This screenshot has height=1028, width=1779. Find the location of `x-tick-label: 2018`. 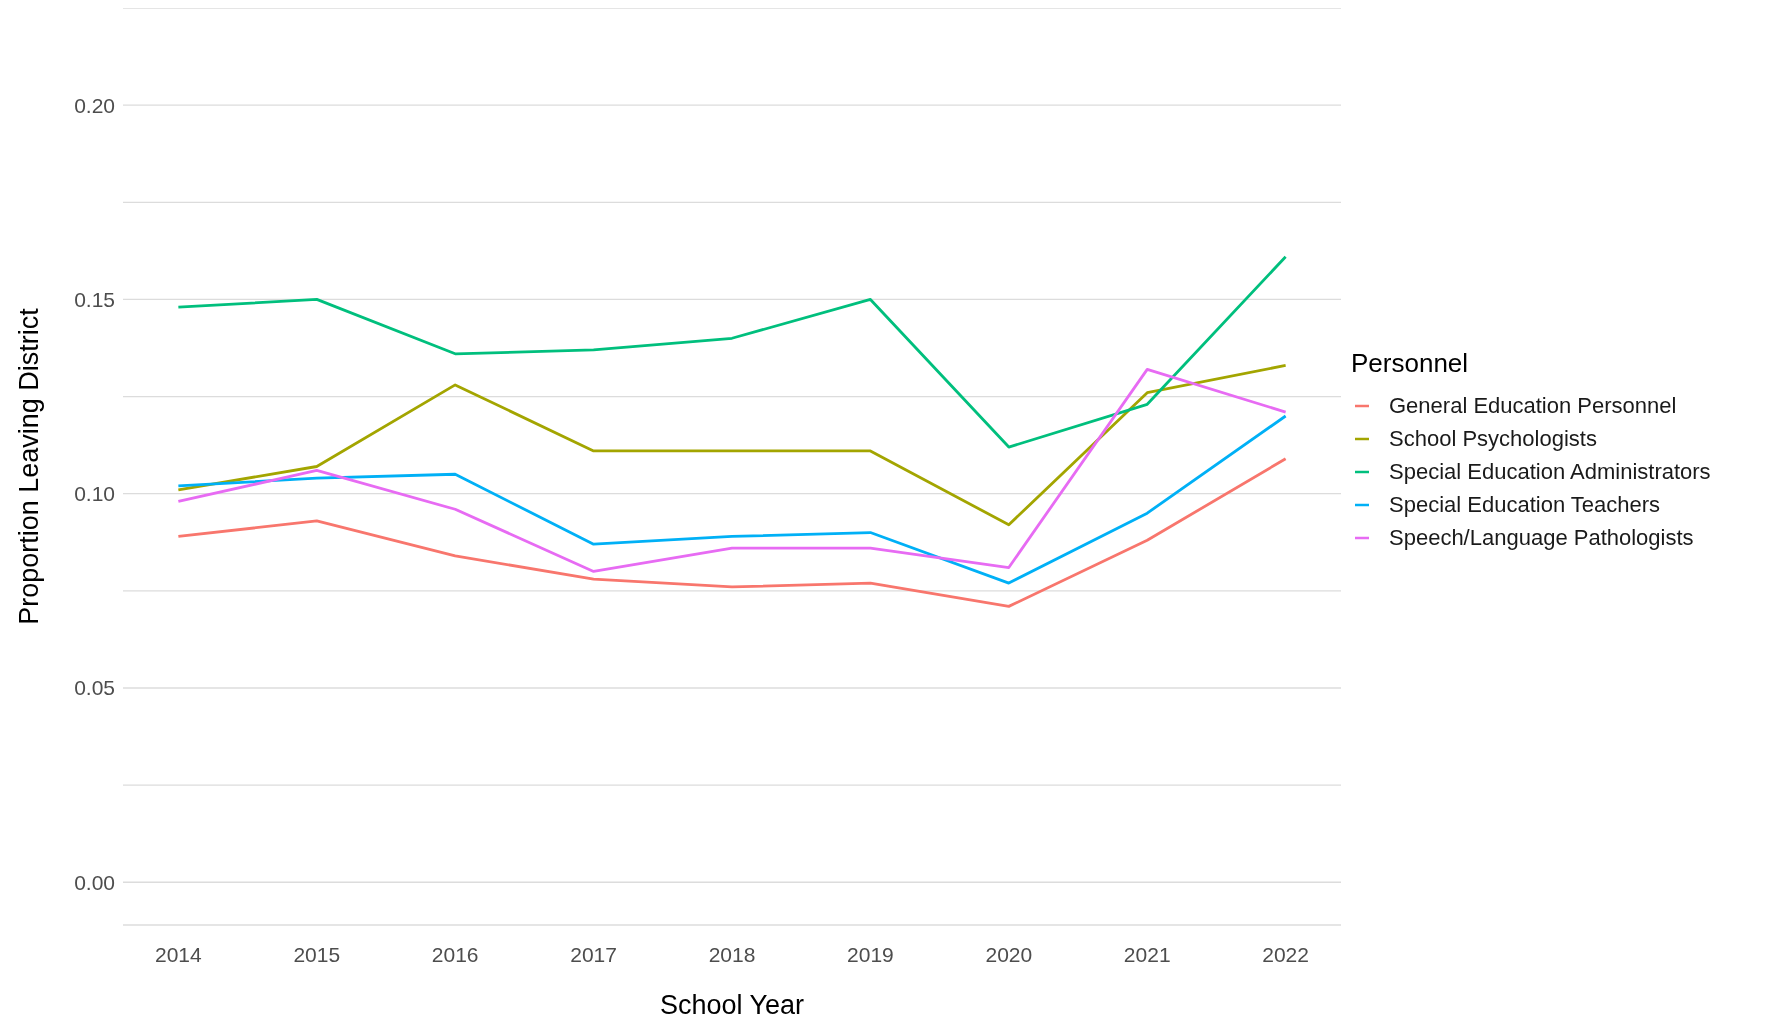

x-tick-label: 2018 is located at coordinates (732, 954).